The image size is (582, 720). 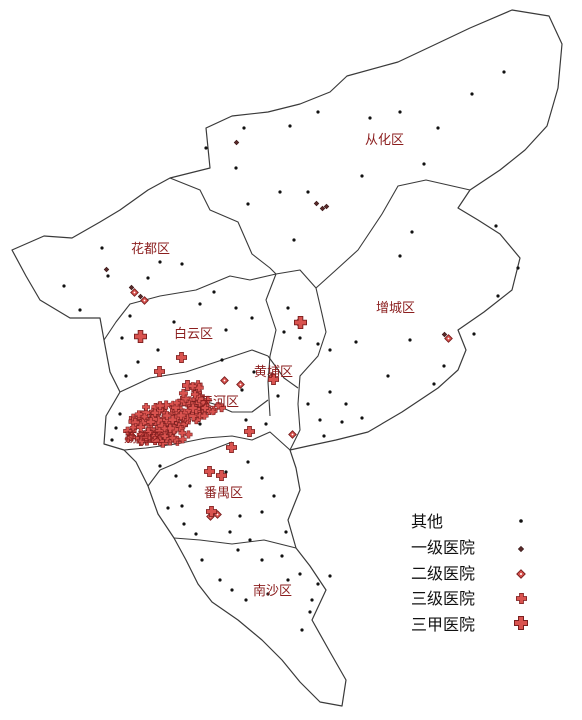 I want to click on legend-item-level-2: 二级医院, so click(x=468, y=573).